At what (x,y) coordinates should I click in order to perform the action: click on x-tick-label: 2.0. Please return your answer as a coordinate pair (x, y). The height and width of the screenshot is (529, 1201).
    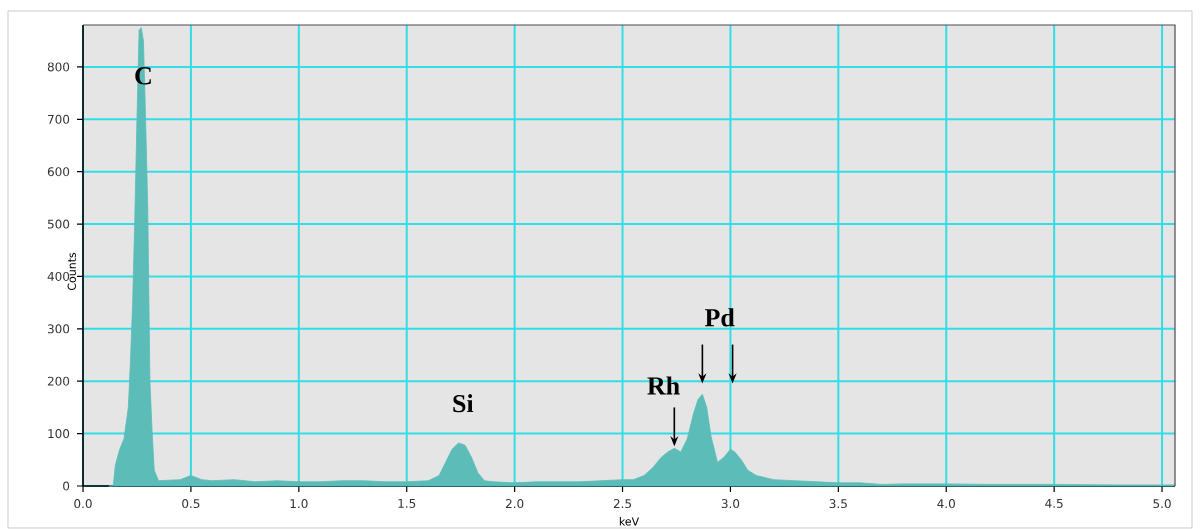
    Looking at the image, I should click on (514, 504).